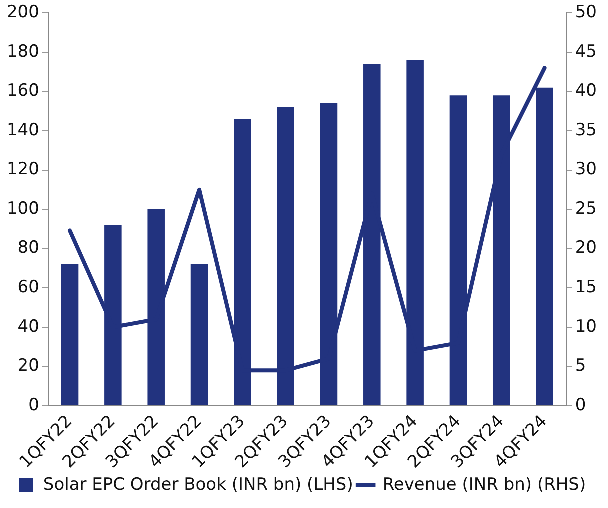 The height and width of the screenshot is (508, 608). What do you see at coordinates (580, 405) in the screenshot?
I see `y2-tick-label: 0` at bounding box center [580, 405].